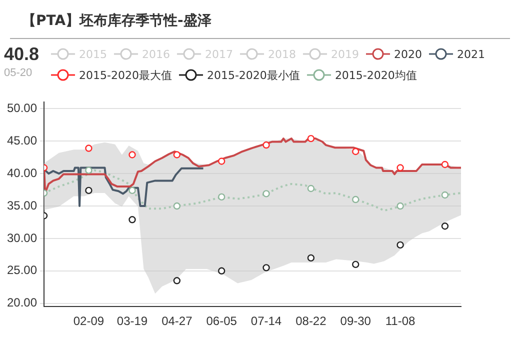 This screenshot has height=349, width=531. What do you see at coordinates (471, 54) in the screenshot?
I see `legend-label: 2021` at bounding box center [471, 54].